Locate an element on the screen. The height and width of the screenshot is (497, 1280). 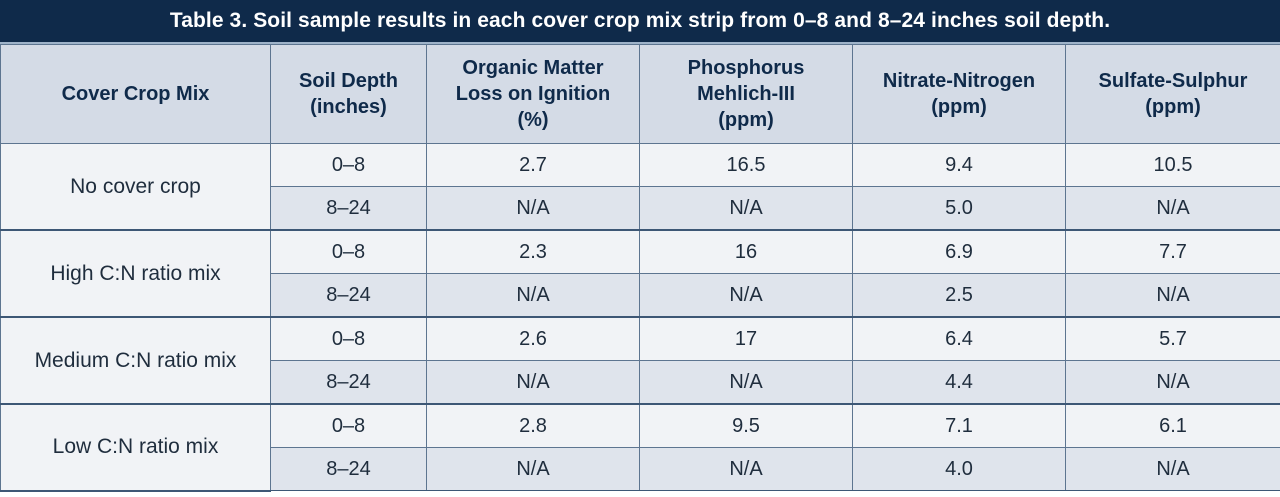
phosphorus-cell: 16 is located at coordinates (746, 251).